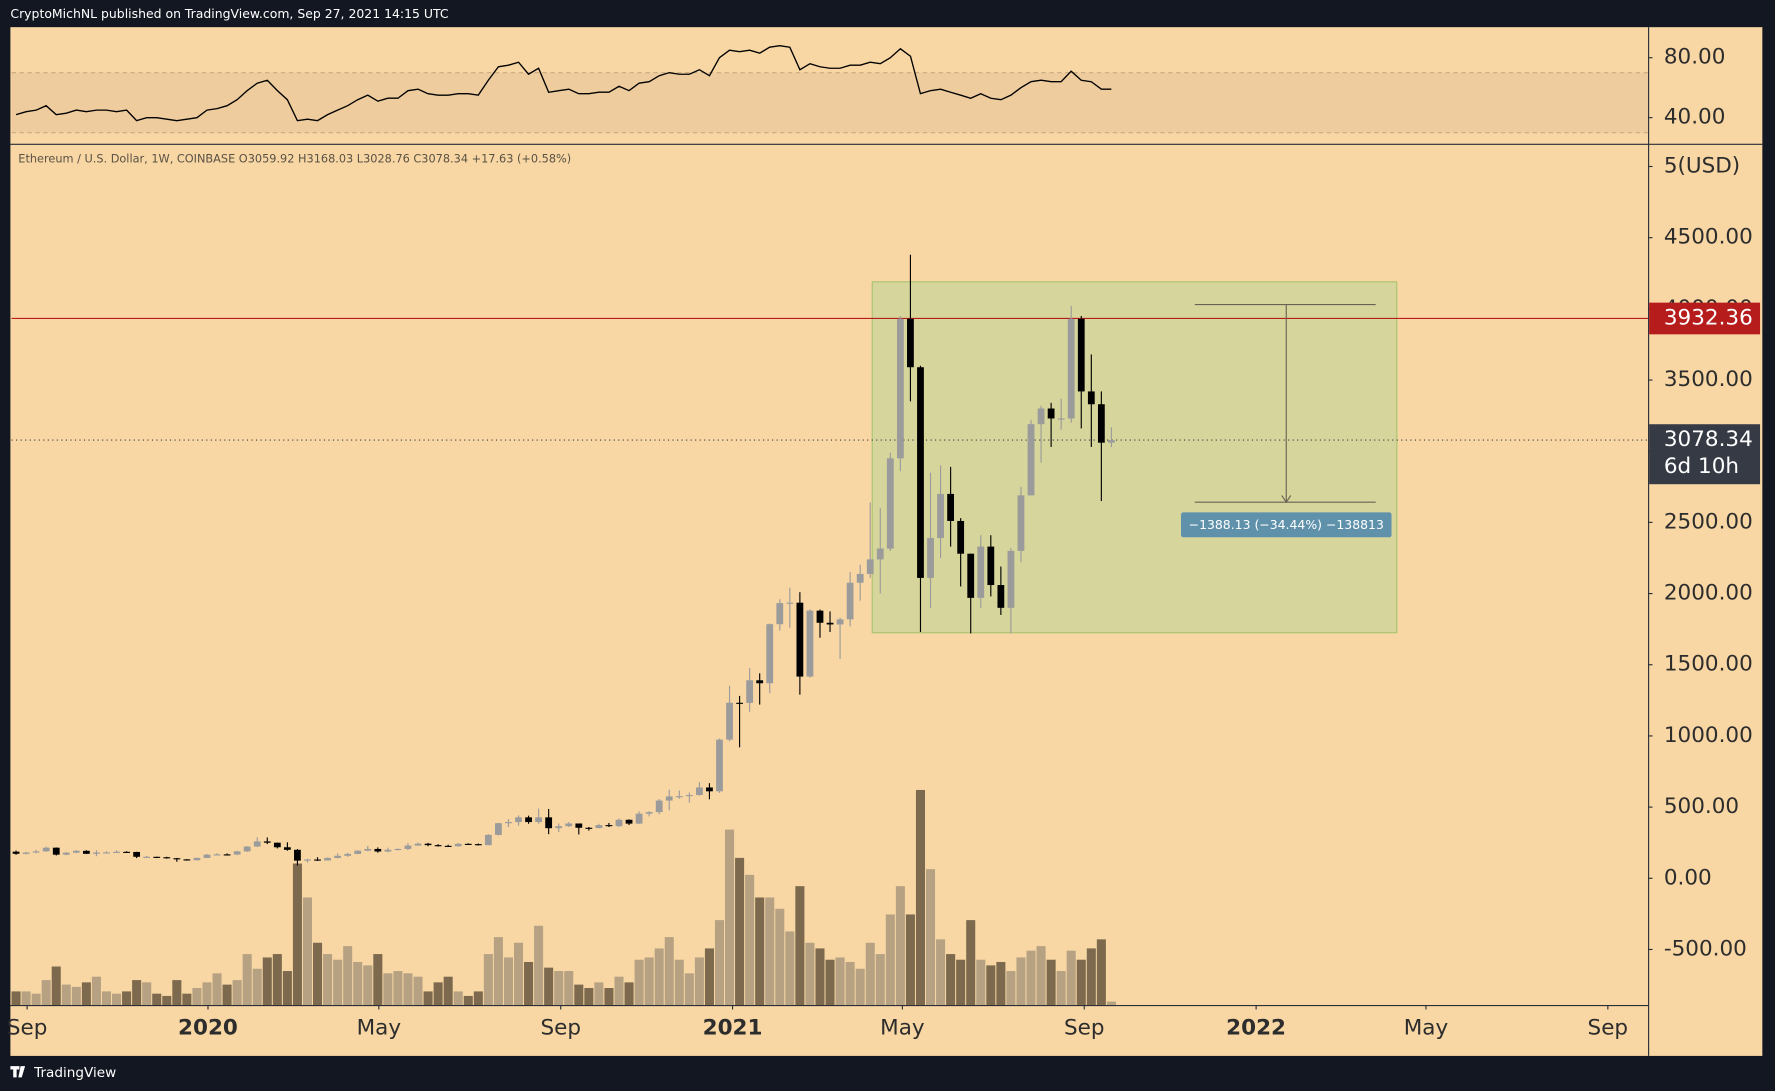 The width and height of the screenshot is (1775, 1091). I want to click on measure-arrowhead, so click(1286, 499).